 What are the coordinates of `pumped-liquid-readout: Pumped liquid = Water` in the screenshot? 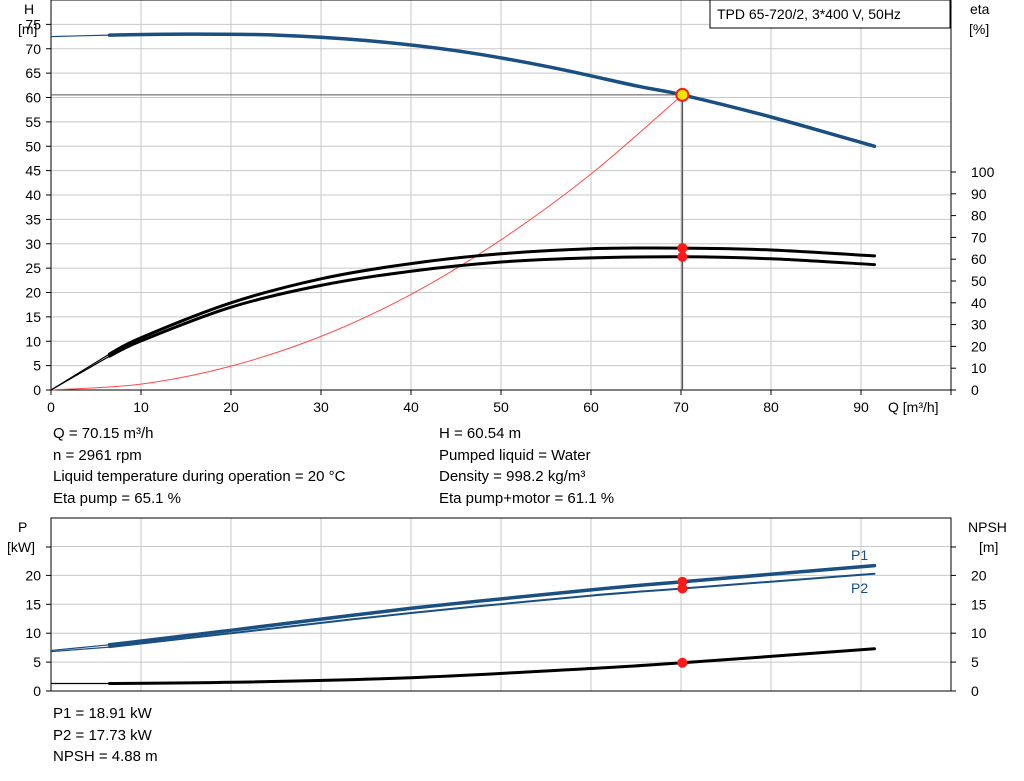 It's located at (515, 455).